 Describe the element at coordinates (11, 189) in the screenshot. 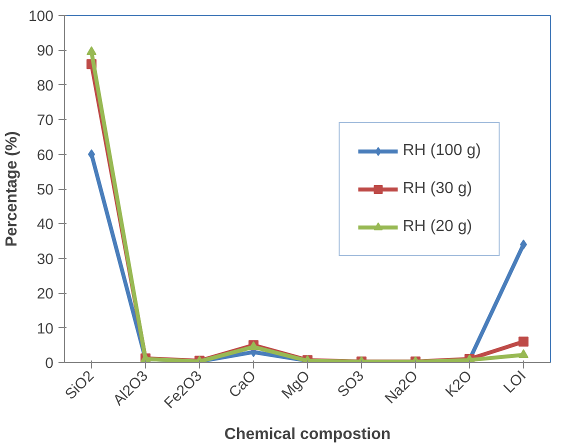

I see `y-axis-title: Percentage (%)` at that location.